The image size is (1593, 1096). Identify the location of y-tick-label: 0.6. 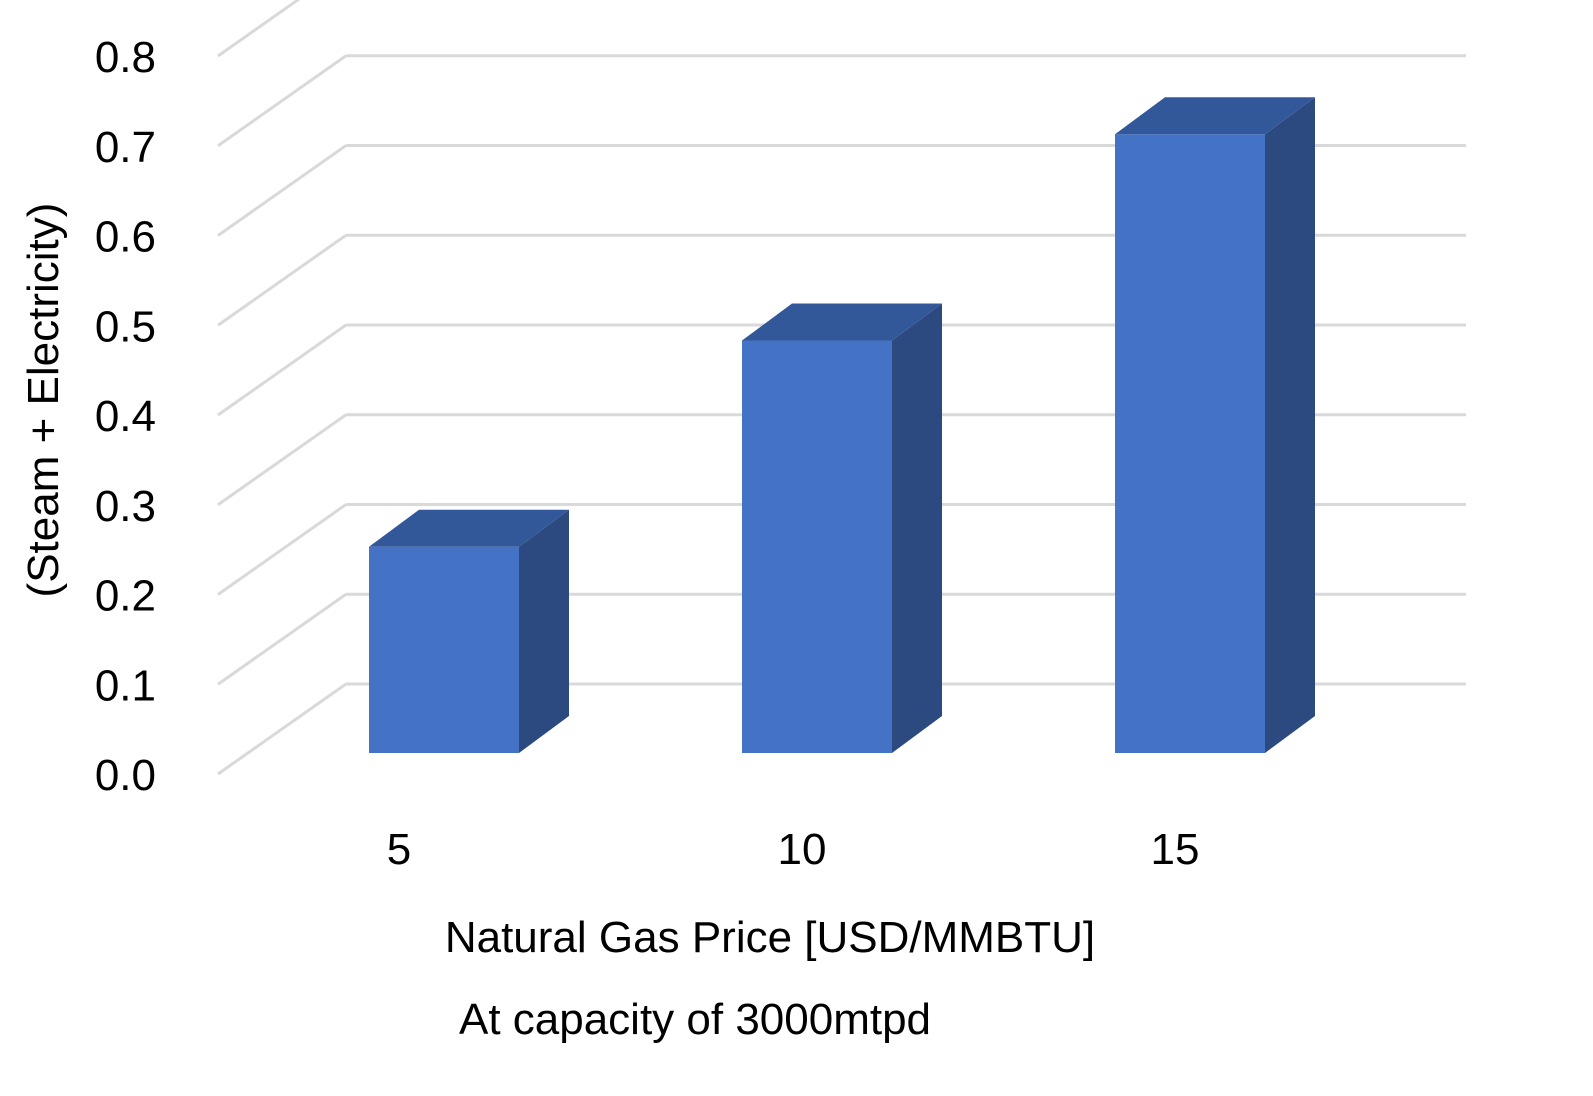
(125, 237).